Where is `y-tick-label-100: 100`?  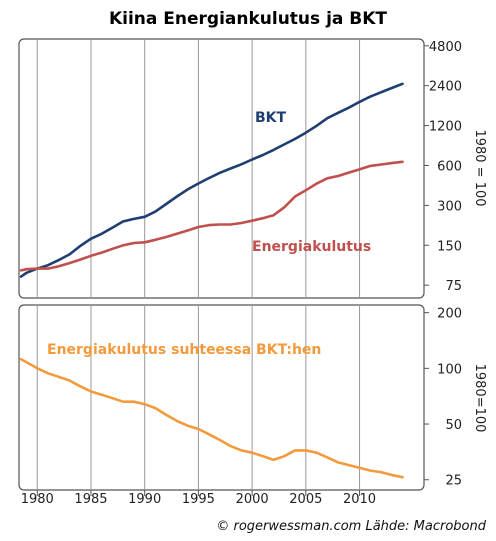 y-tick-label-100: 100 is located at coordinates (449, 369).